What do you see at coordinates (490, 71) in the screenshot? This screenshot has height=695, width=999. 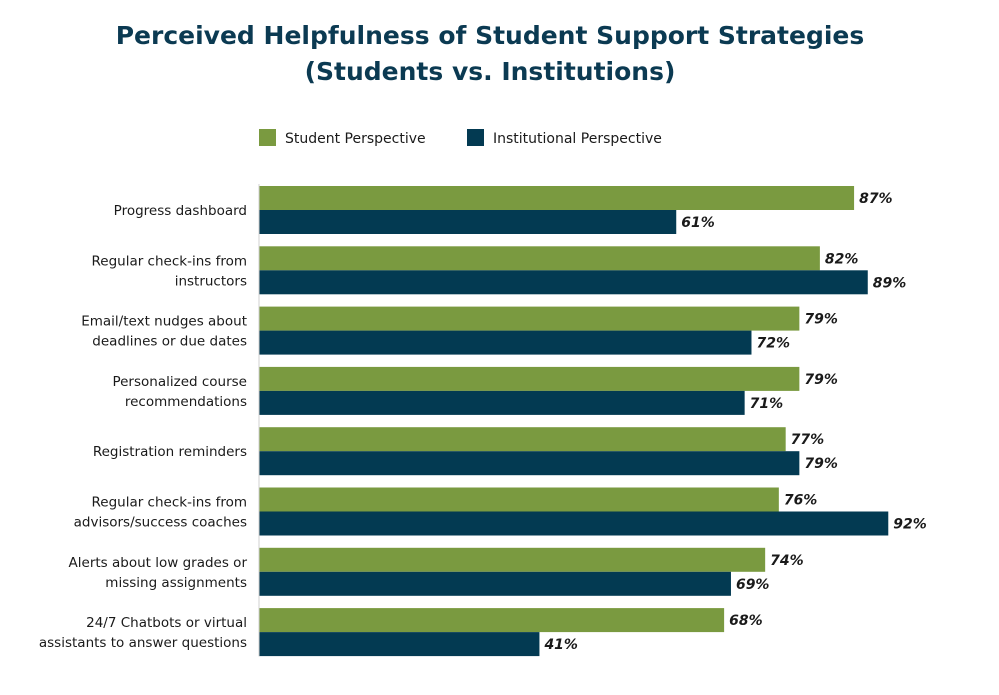 I see `chart-title-line-2: (Students vs. Institutions)` at bounding box center [490, 71].